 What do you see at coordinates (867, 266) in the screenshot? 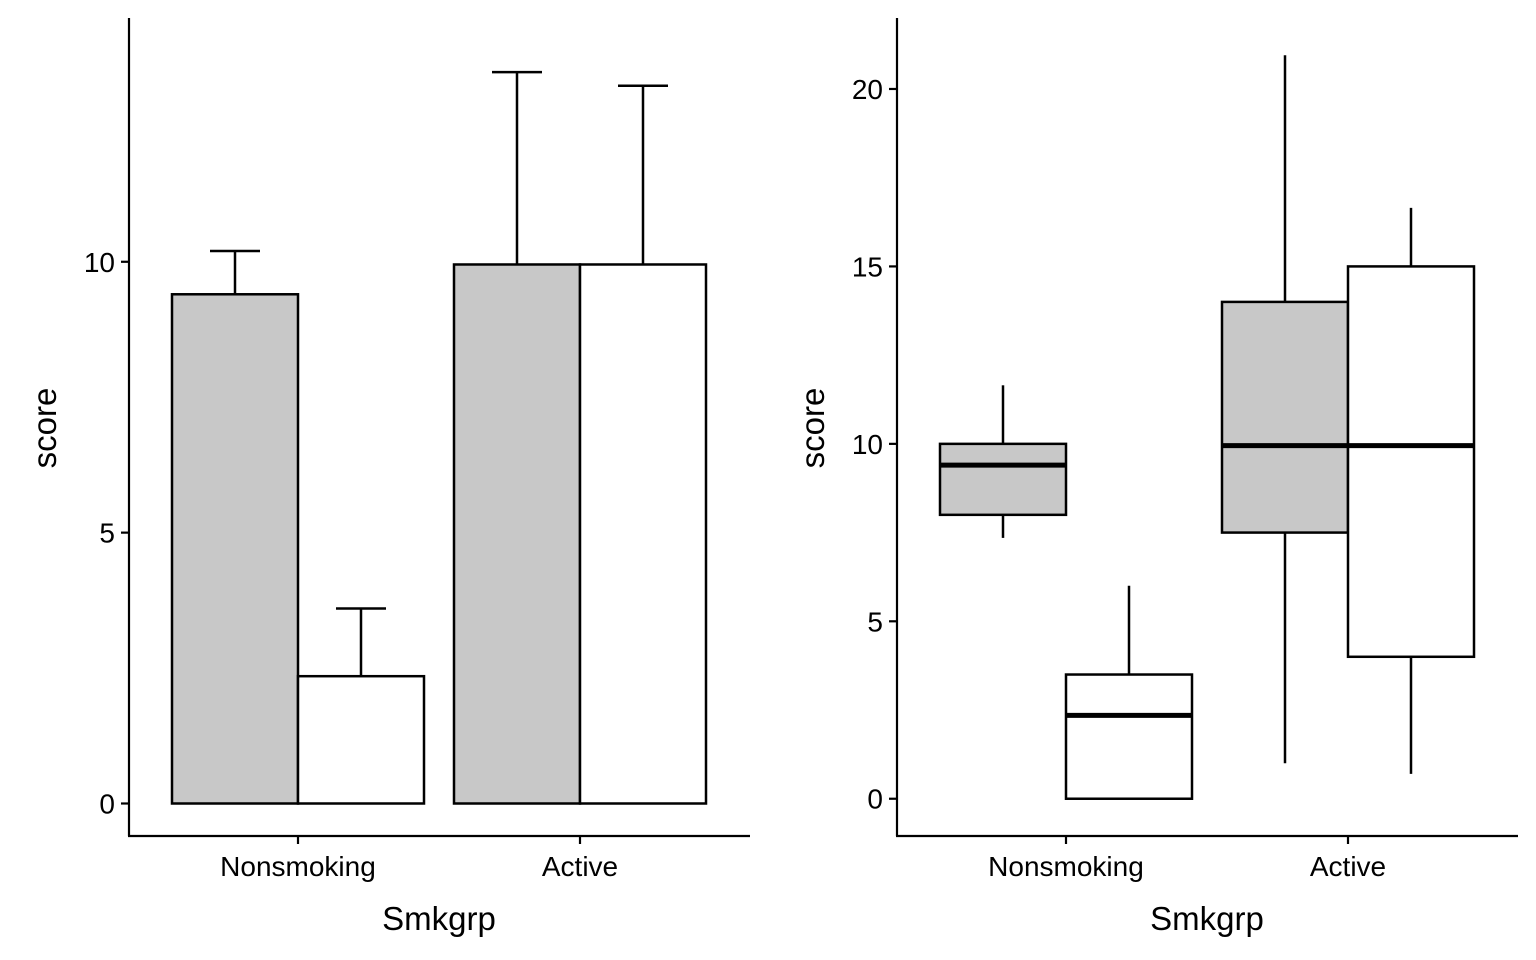
I see `y-tick-label: 15` at bounding box center [867, 266].